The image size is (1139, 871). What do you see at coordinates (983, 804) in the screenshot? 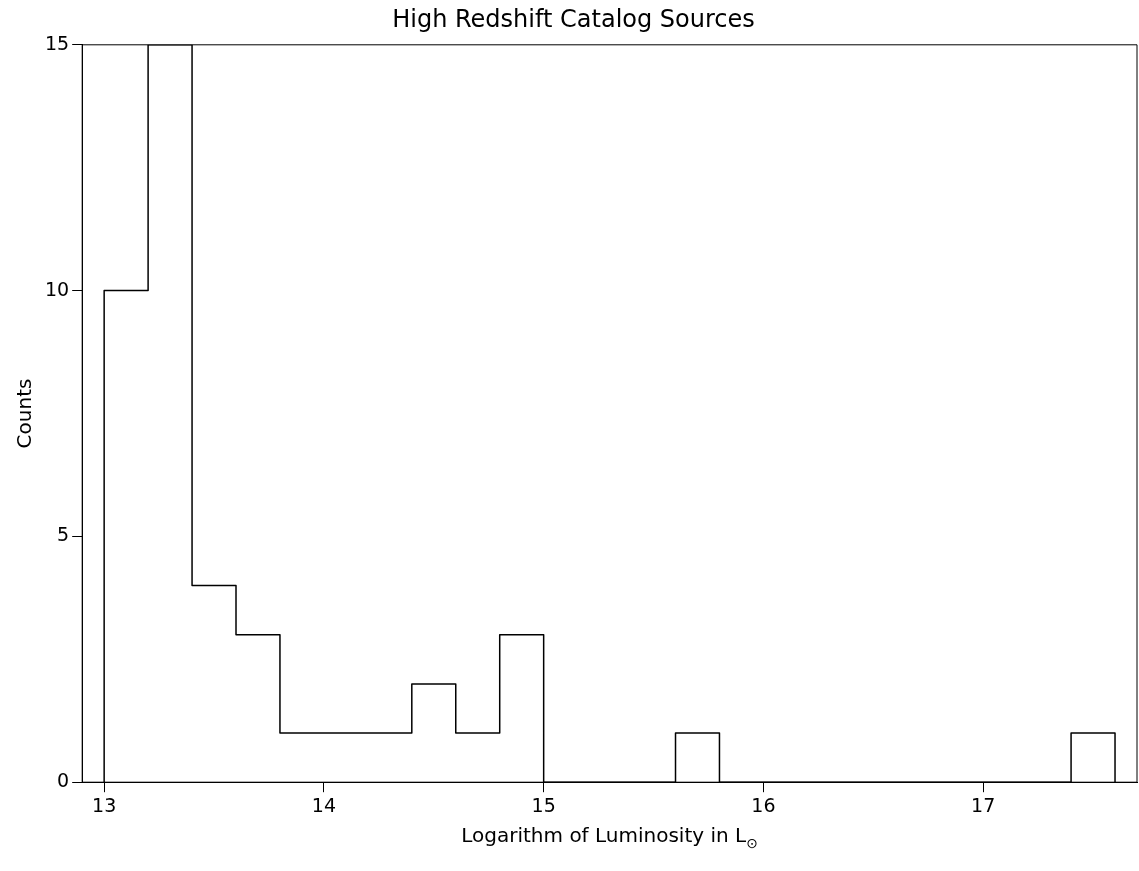
I see `x-tick-label: 17` at bounding box center [983, 804].